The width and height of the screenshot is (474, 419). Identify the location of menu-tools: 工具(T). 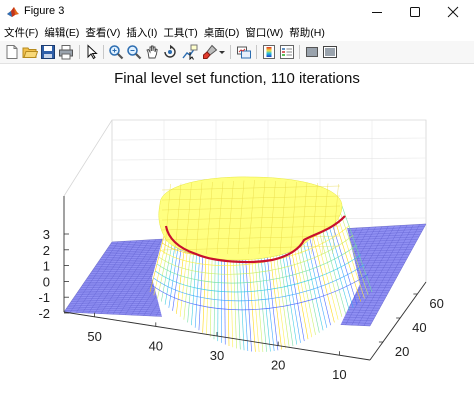
(180, 33).